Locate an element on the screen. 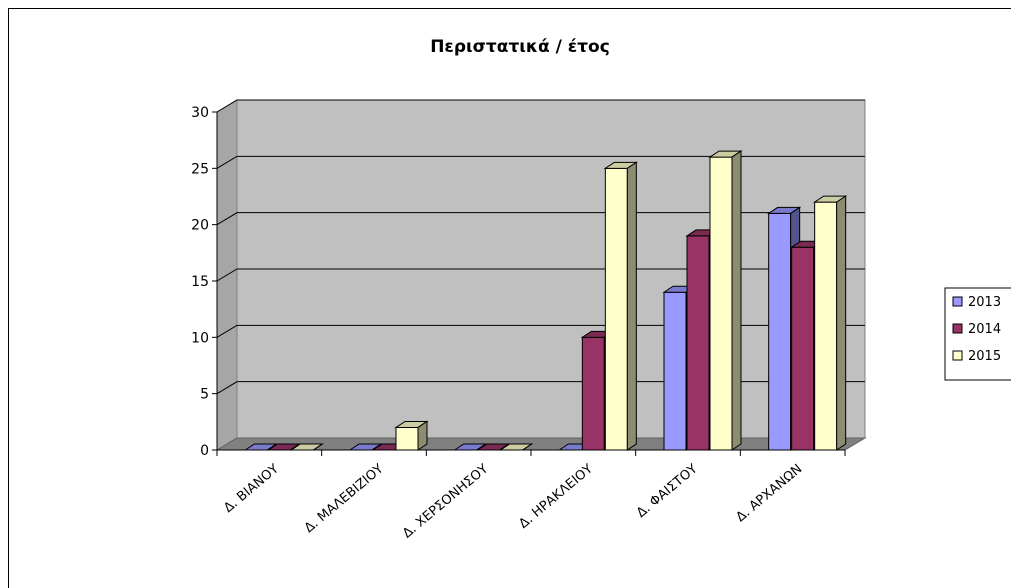  y-tick-label: 5 is located at coordinates (204, 395).